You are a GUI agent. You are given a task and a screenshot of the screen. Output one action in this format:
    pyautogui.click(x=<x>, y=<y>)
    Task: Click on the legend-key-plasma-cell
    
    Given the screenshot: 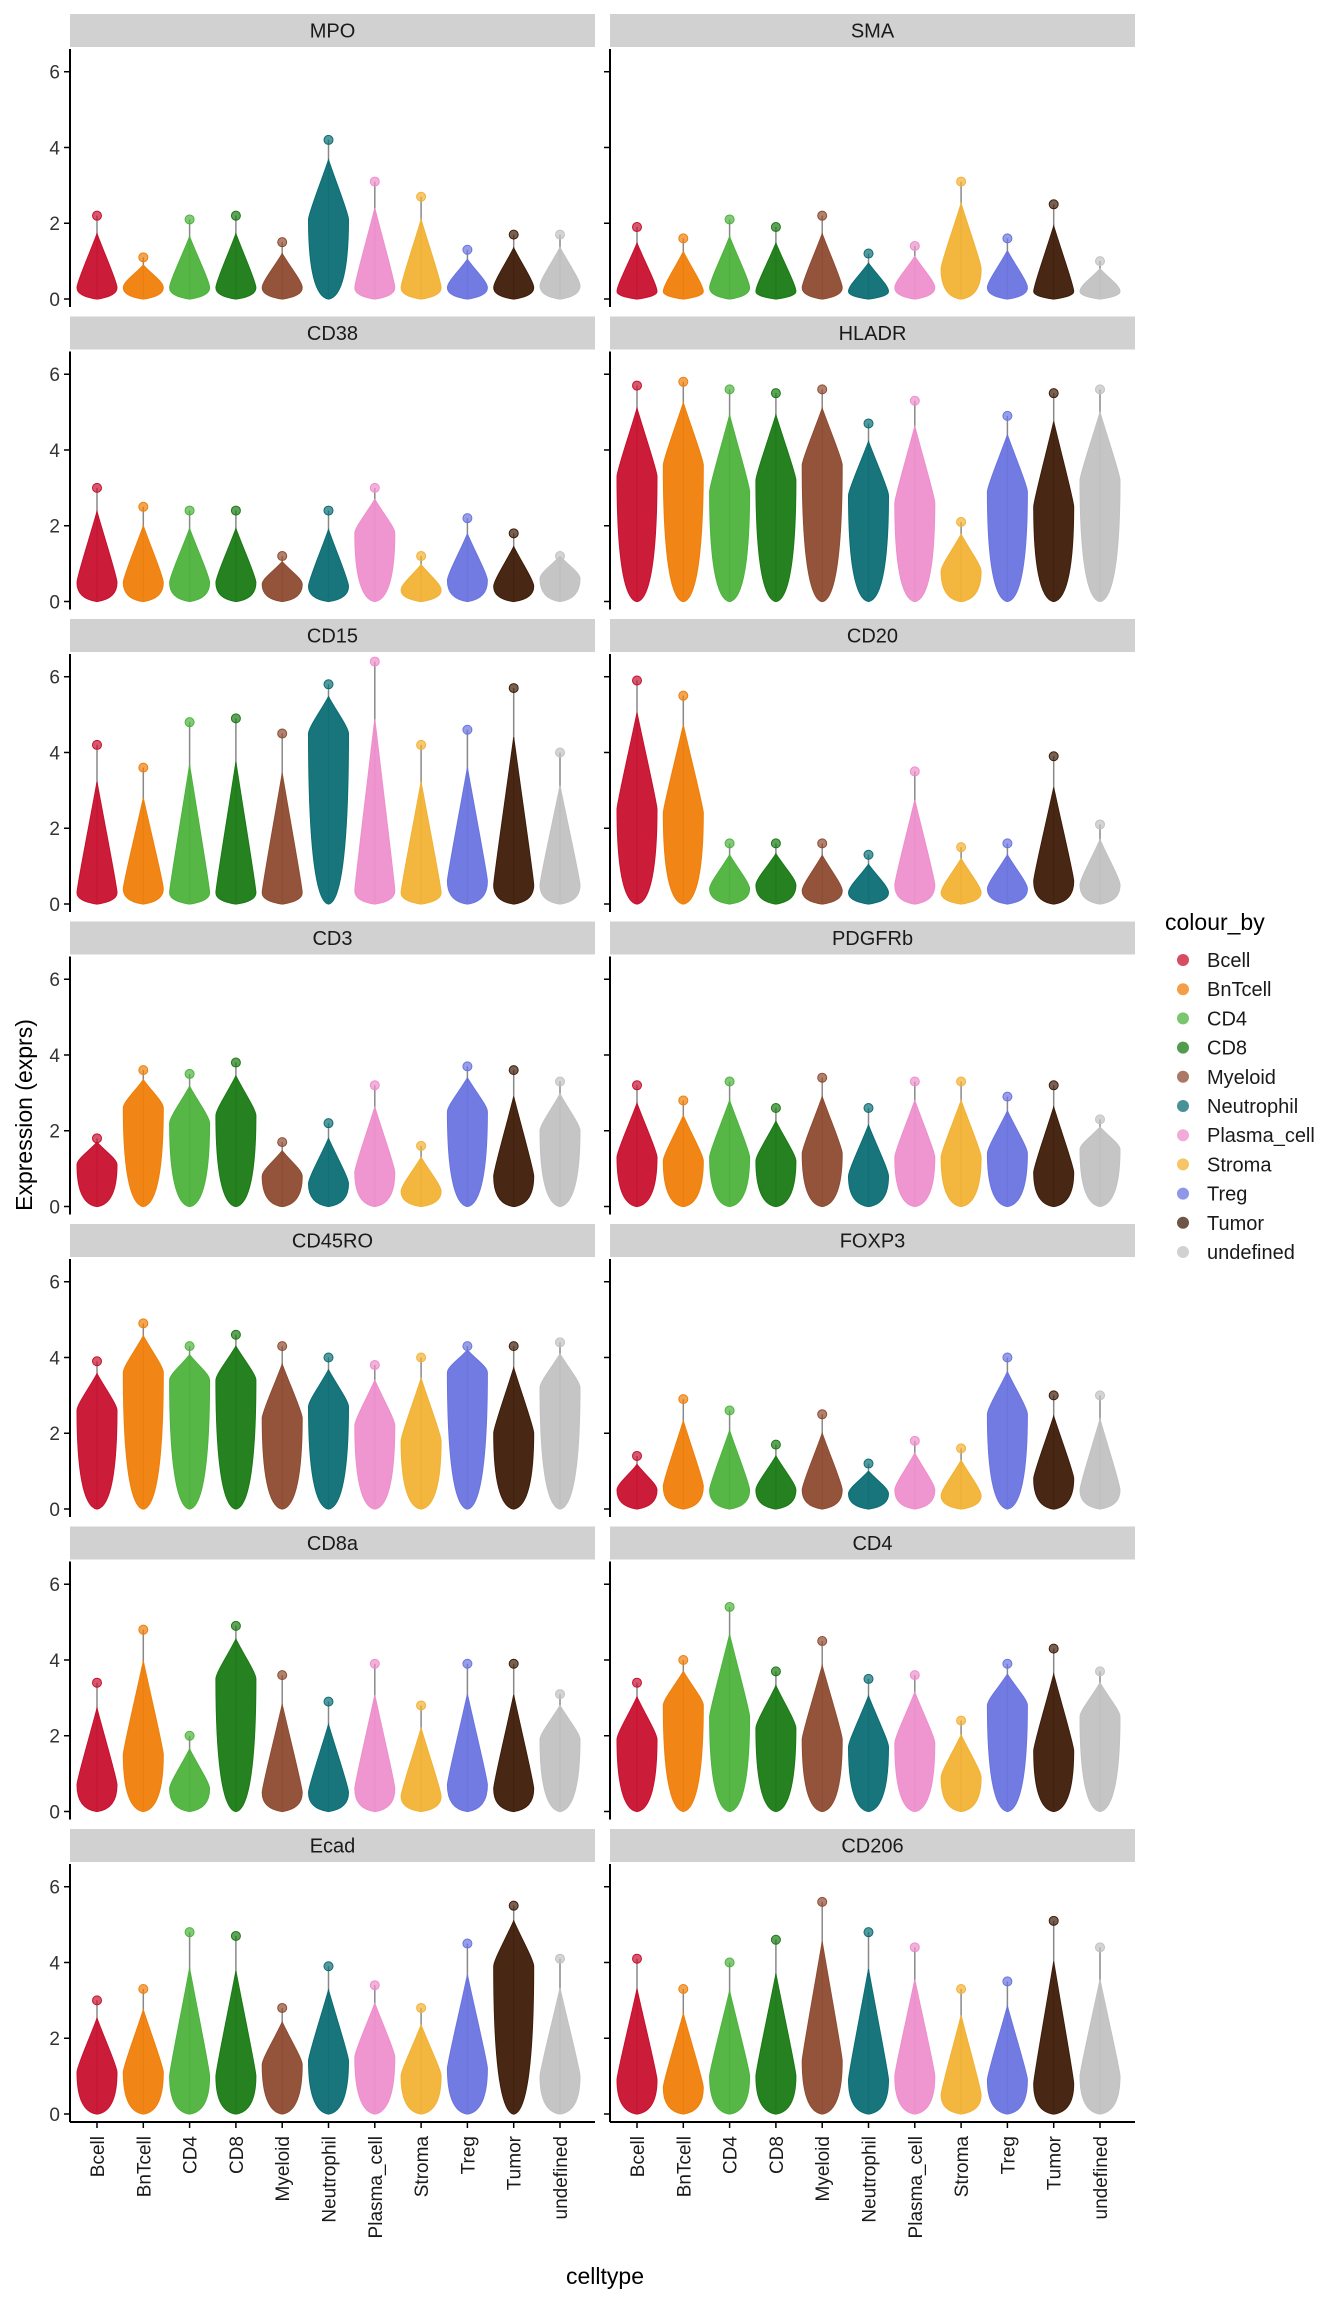 What is the action you would take?
    pyautogui.click(x=1183, y=1135)
    